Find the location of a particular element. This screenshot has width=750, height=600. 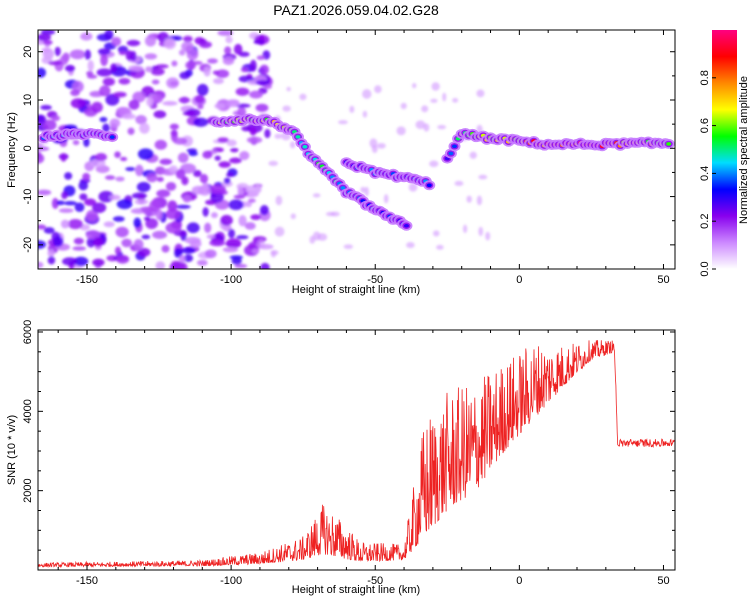

y-tick-label: 6000 is located at coordinates (28, 332).